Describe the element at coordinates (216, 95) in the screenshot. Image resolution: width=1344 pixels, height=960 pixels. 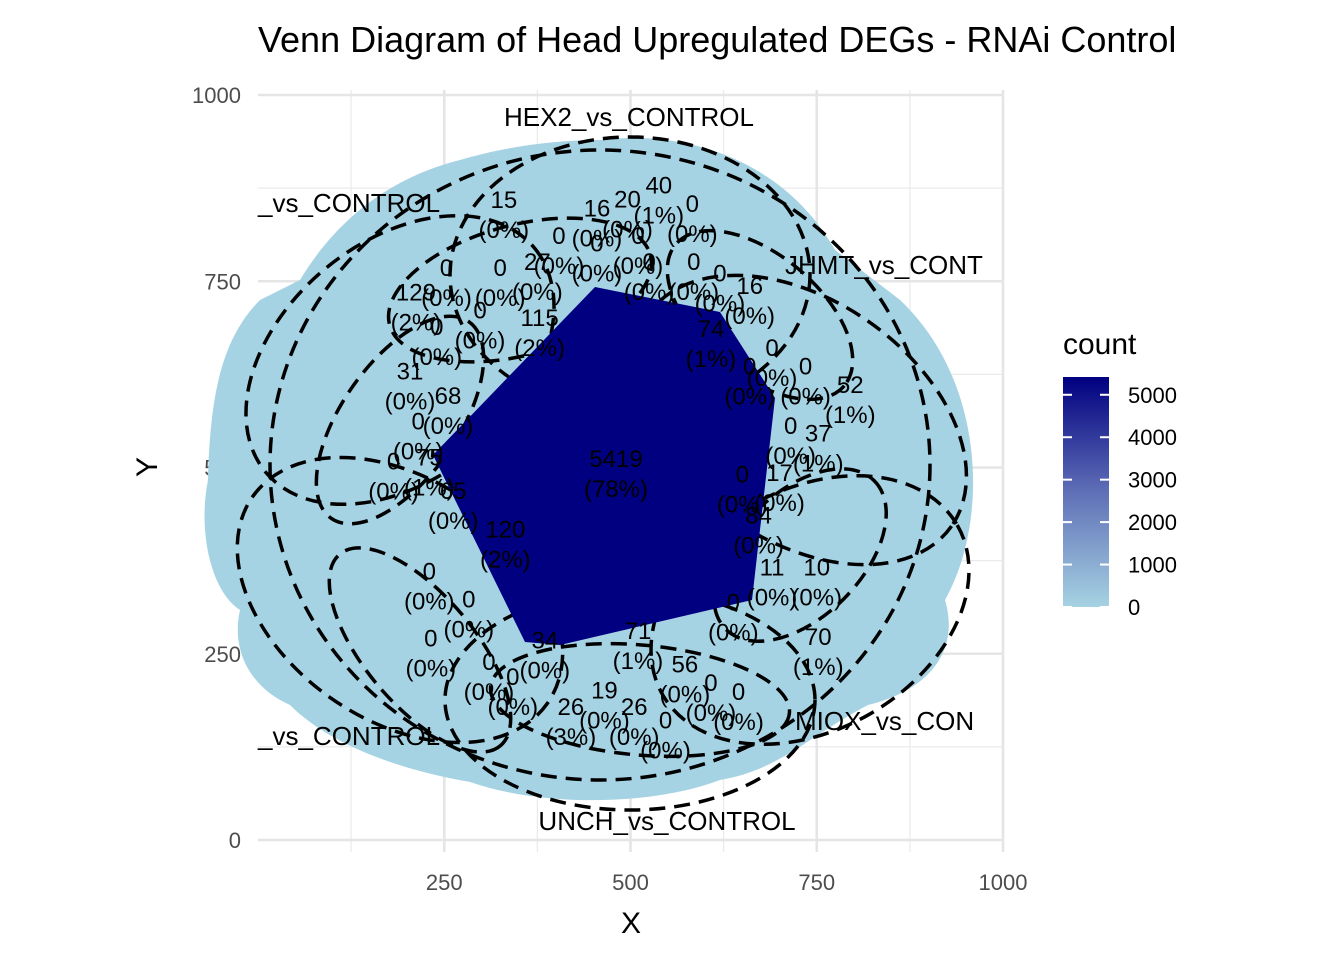
I see `y-tick-label: 1000` at that location.